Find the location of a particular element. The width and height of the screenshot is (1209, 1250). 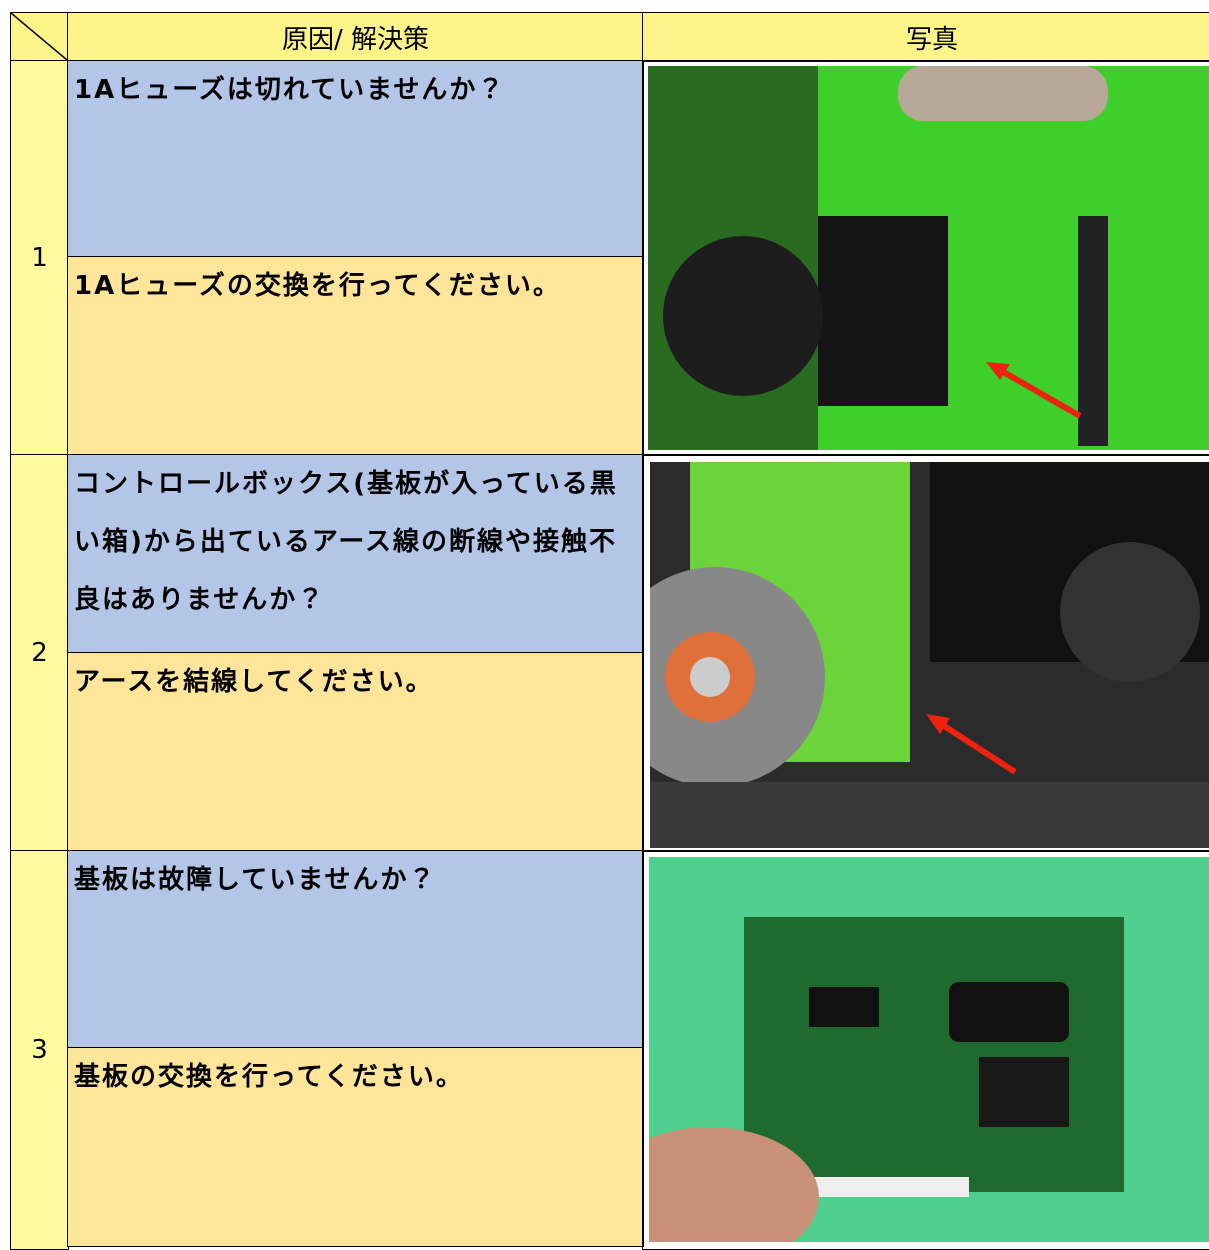

diagonal is located at coordinates (39, 36).